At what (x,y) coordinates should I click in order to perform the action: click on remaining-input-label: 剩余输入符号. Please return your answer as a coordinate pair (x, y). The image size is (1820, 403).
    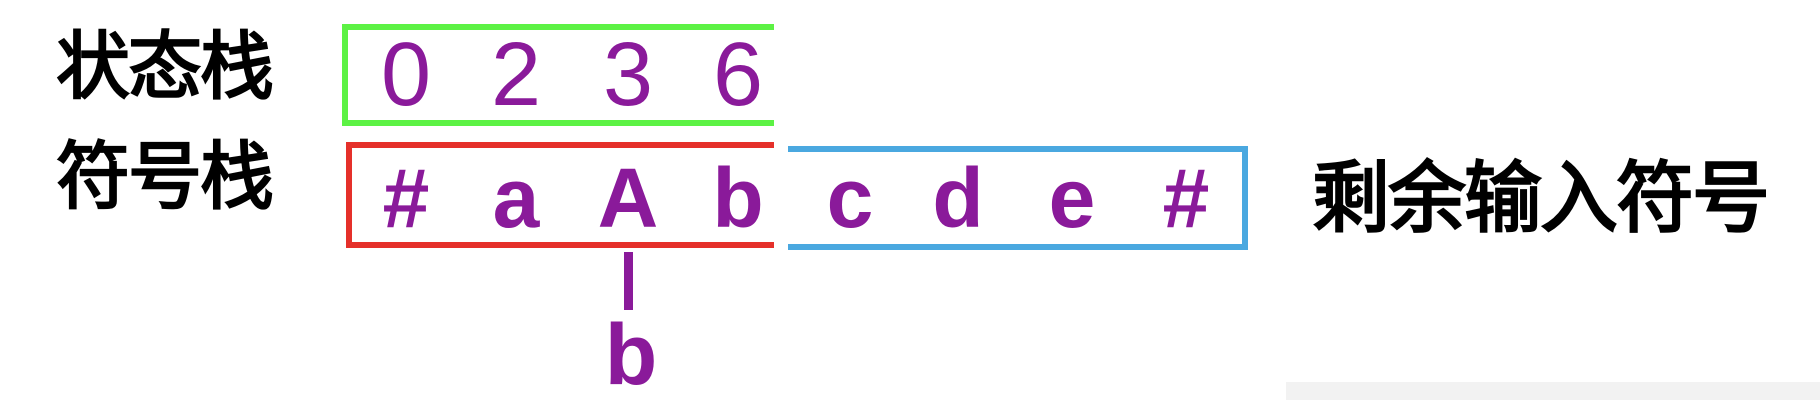
    Looking at the image, I should click on (1541, 199).